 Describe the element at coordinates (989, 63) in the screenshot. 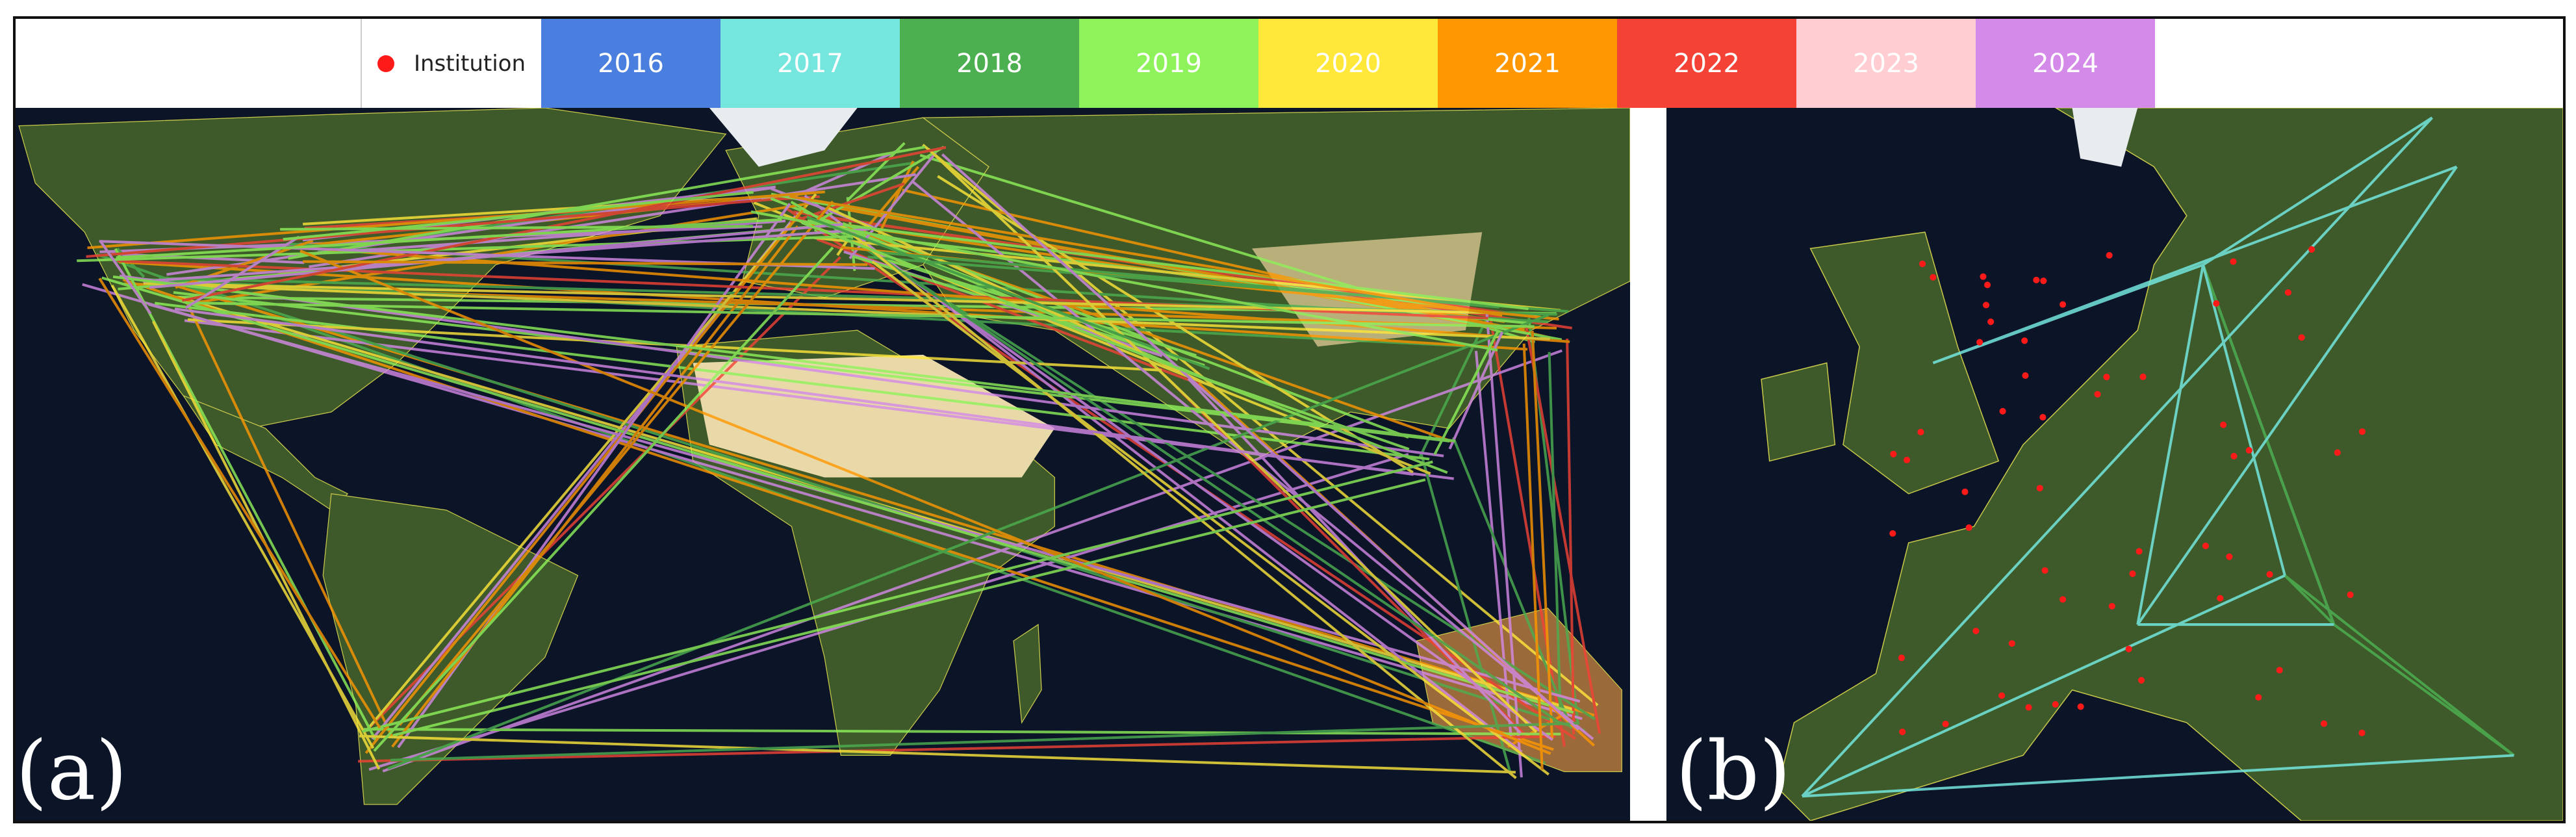

I see `legend-year: 2018` at that location.